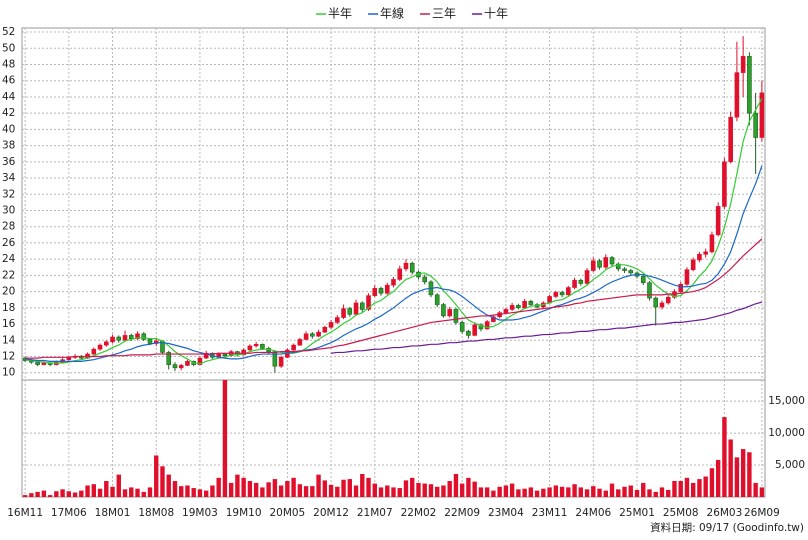 Image resolution: width=808 pixels, height=540 pixels. What do you see at coordinates (69, 513) in the screenshot?
I see `x-tick-label: 17M06` at bounding box center [69, 513].